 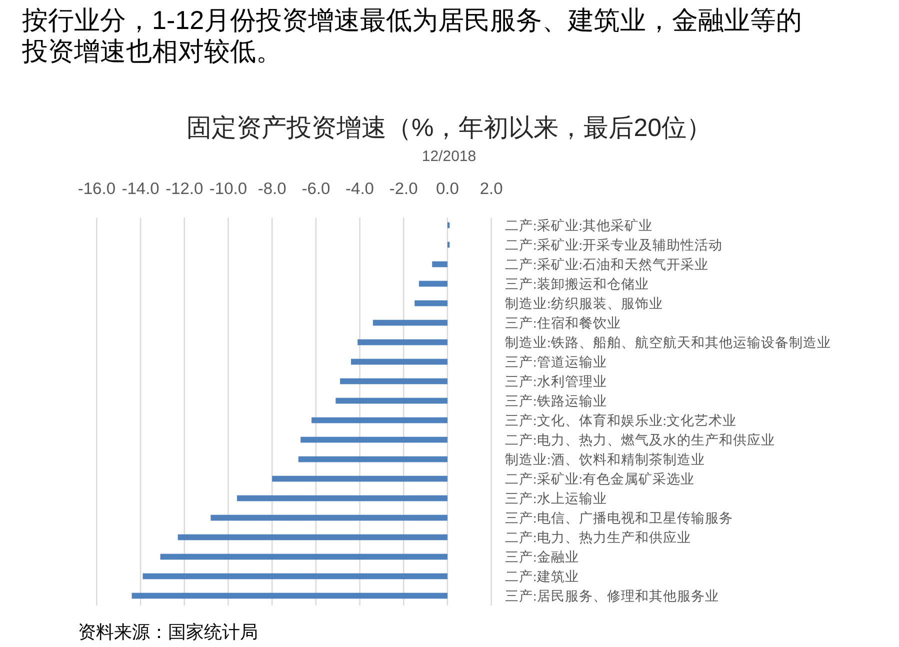 What do you see at coordinates (556, 362) in the screenshot?
I see `y-tick-label: 三产:管道运输业` at bounding box center [556, 362].